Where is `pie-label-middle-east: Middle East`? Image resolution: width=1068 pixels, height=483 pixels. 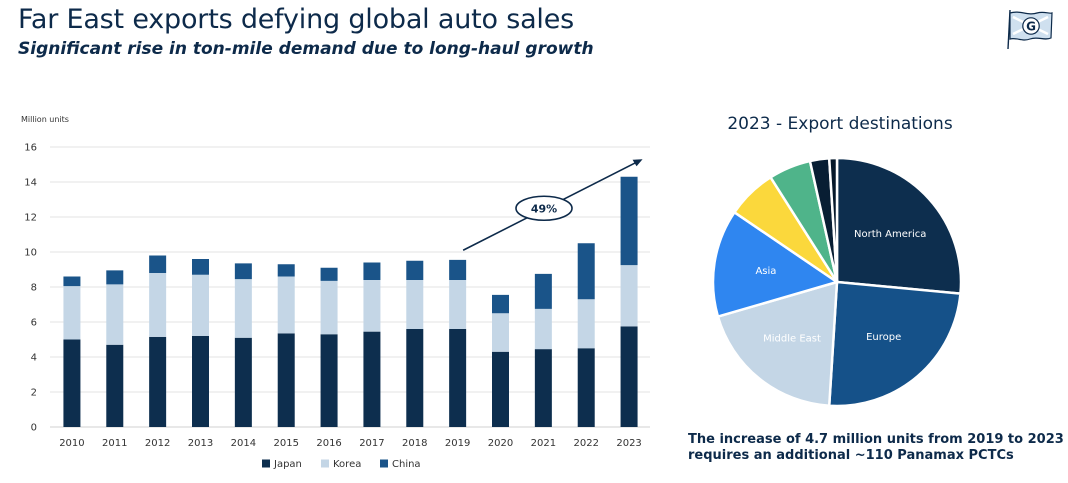
pie-label-middle-east: Middle East is located at coordinates (792, 339).